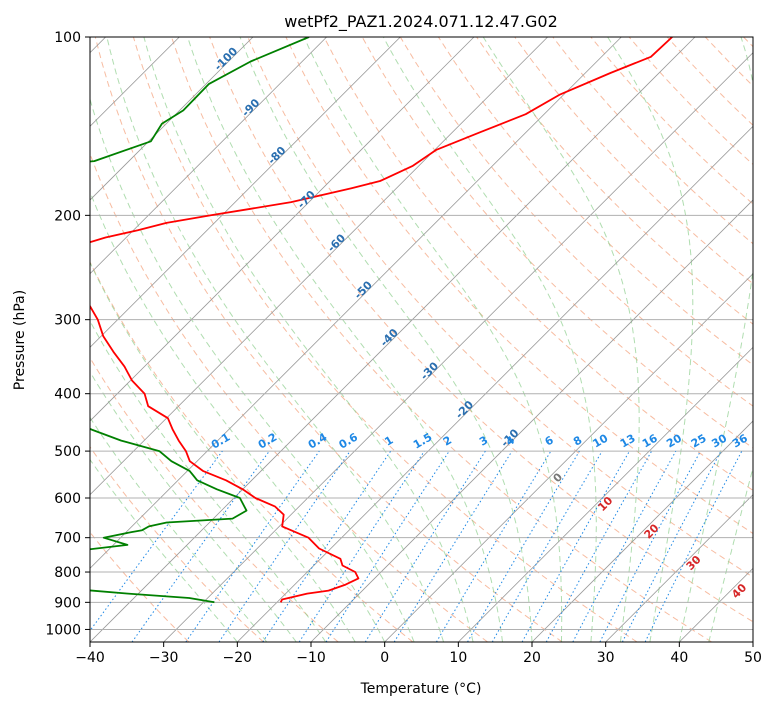 The image size is (775, 708). Describe the element at coordinates (753, 658) in the screenshot. I see `x-tick-label: 50` at that location.